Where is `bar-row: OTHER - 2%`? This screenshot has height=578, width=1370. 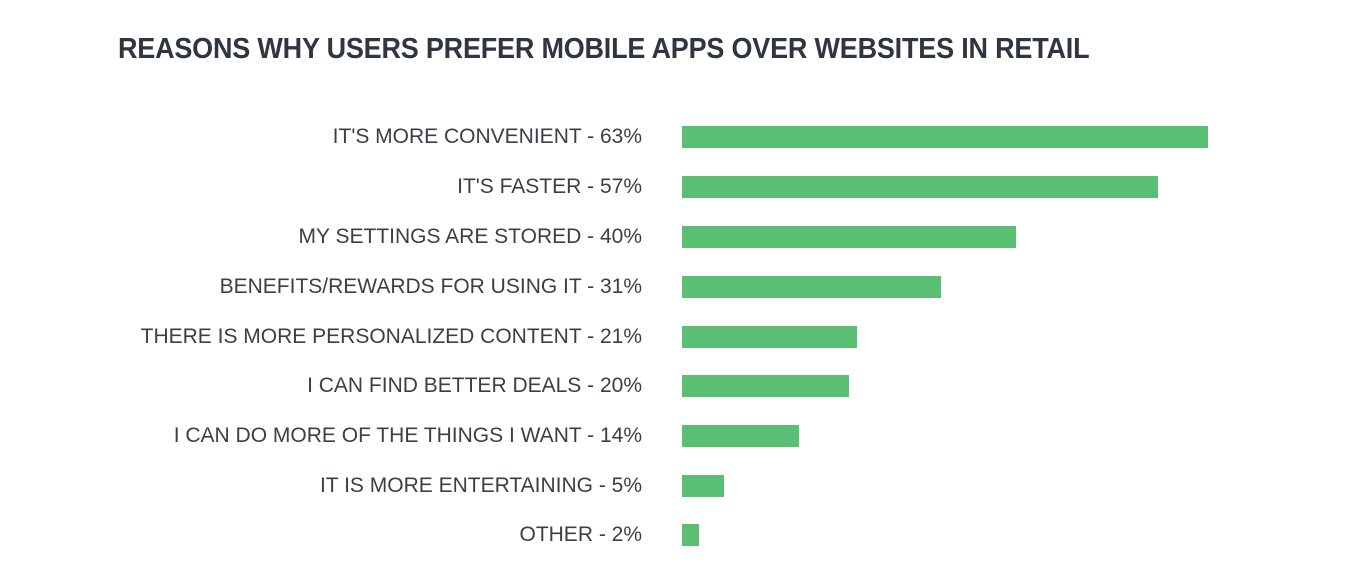
bar-row: OTHER - 2% is located at coordinates (685, 534).